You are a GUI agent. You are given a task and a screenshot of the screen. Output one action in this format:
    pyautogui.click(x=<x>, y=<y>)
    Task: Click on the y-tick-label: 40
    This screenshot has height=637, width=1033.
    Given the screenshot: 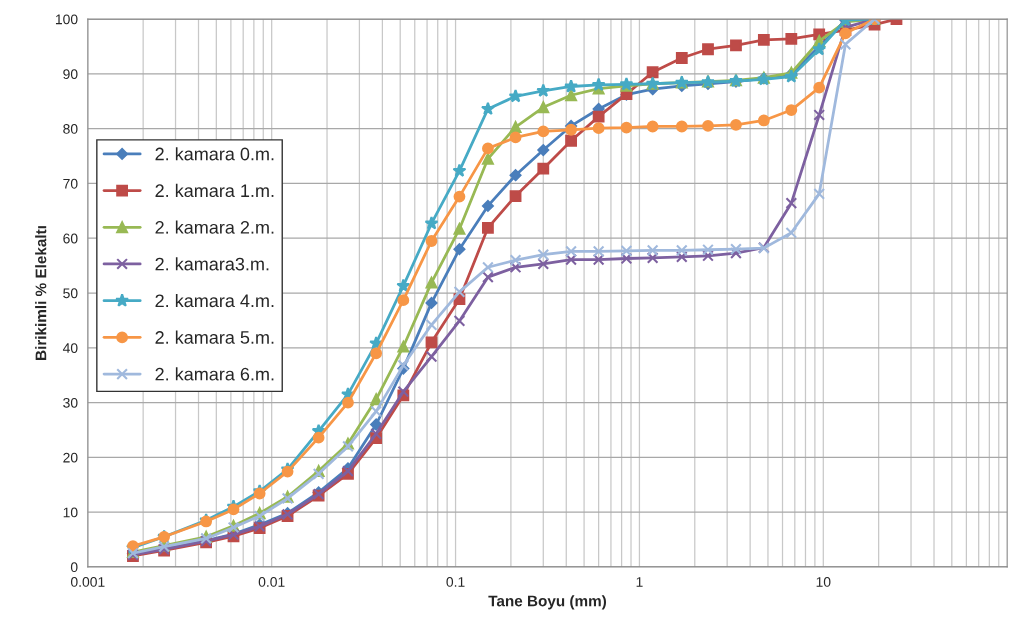 What is the action you would take?
    pyautogui.click(x=70, y=348)
    